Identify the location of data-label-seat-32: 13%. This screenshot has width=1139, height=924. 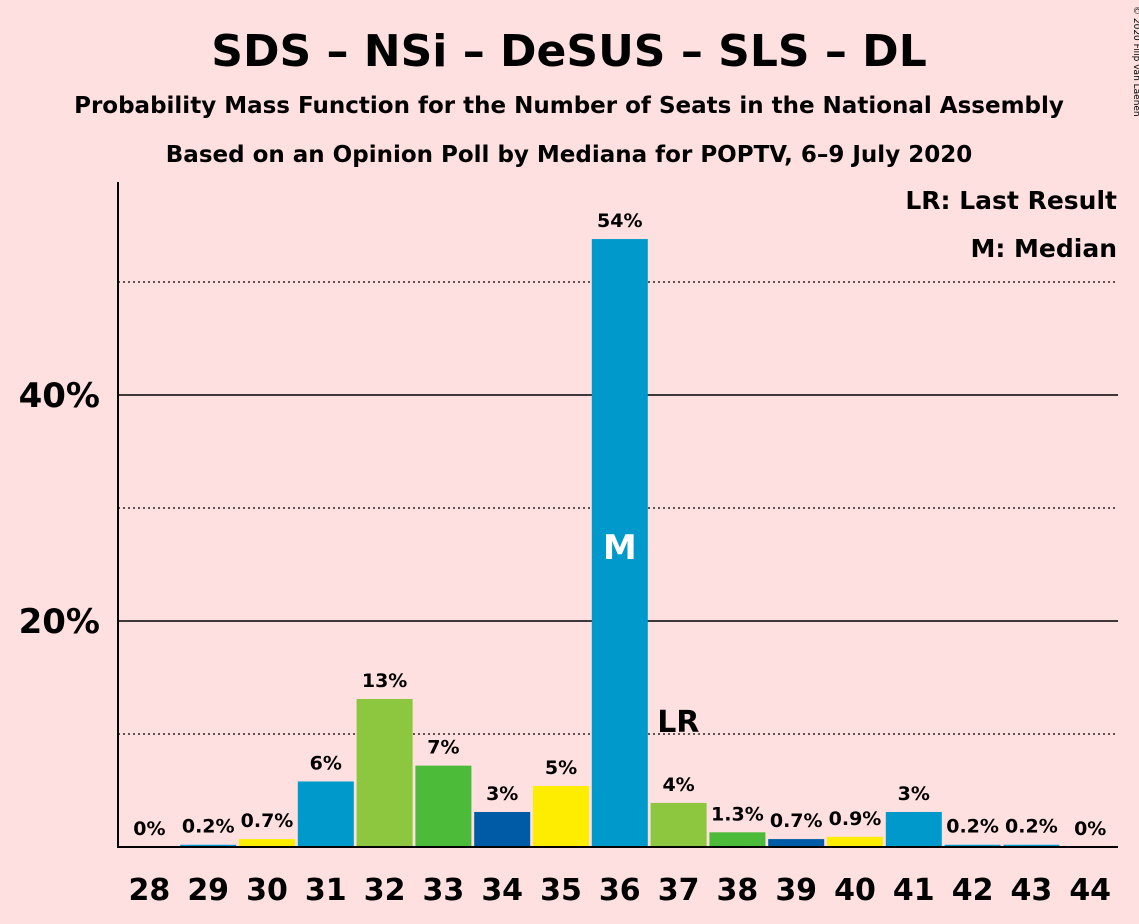
(384, 681).